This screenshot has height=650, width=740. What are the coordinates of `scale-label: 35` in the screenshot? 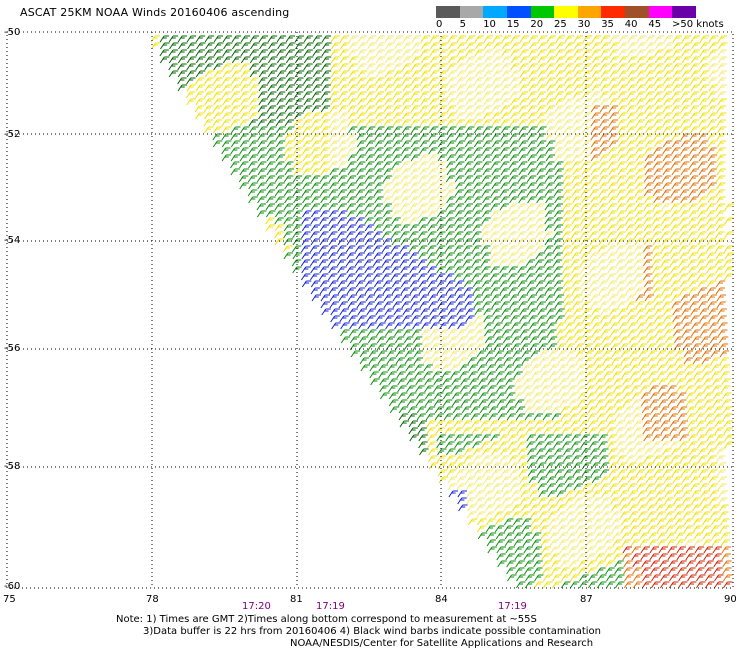 It's located at (607, 24).